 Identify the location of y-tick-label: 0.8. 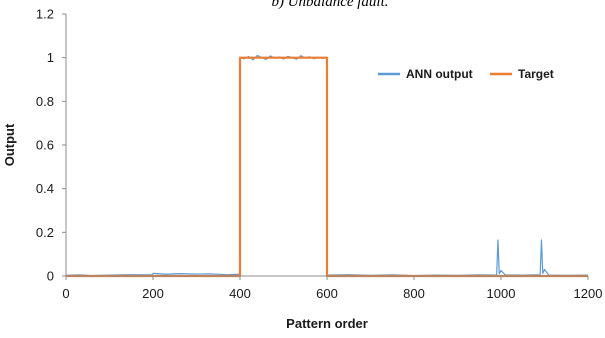
(45, 101).